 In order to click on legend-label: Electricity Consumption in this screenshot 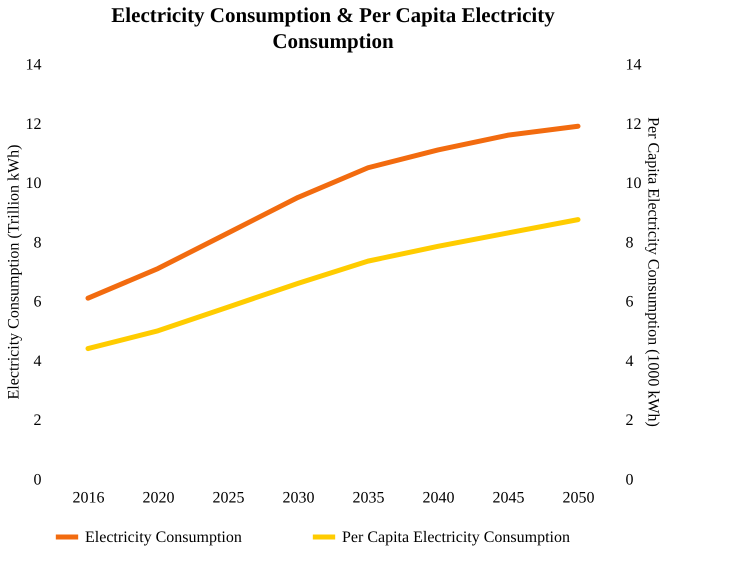, I will do `click(163, 537)`.